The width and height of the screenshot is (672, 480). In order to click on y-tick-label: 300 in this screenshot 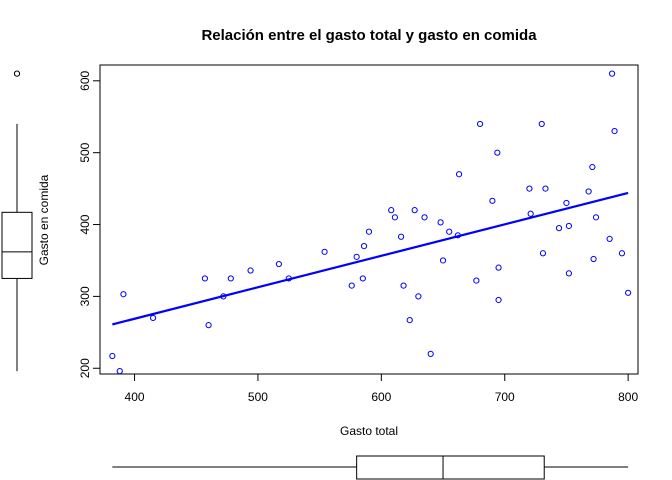, I will do `click(85, 296)`.